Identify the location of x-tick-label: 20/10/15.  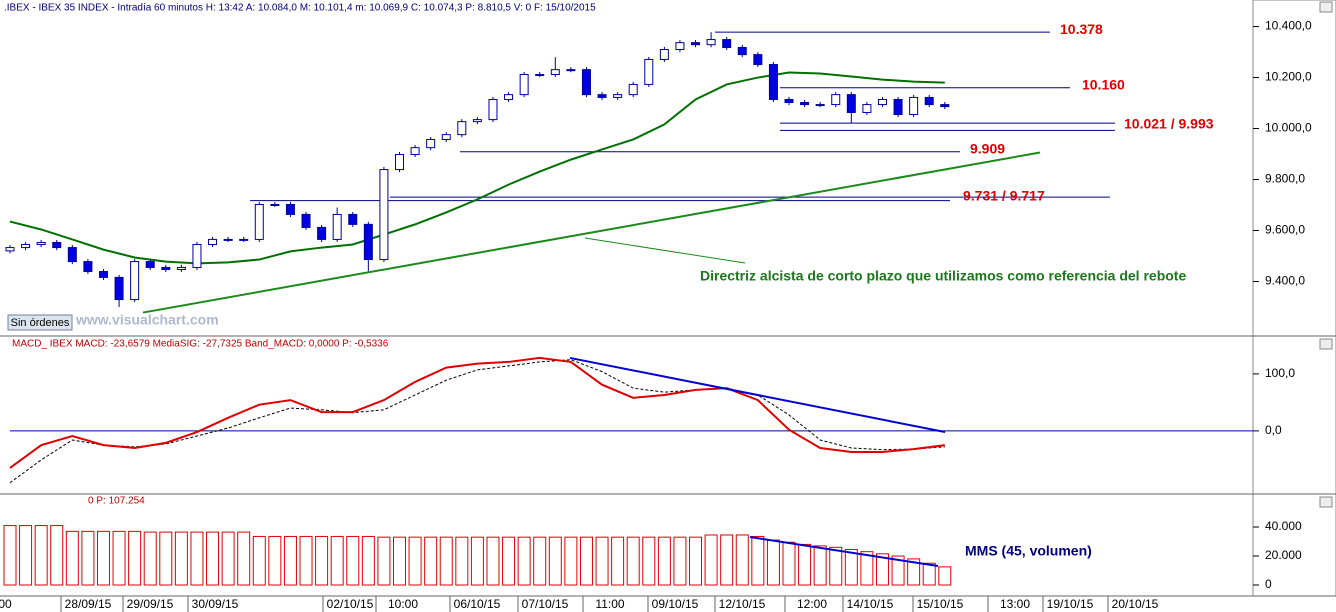
(1135, 604).